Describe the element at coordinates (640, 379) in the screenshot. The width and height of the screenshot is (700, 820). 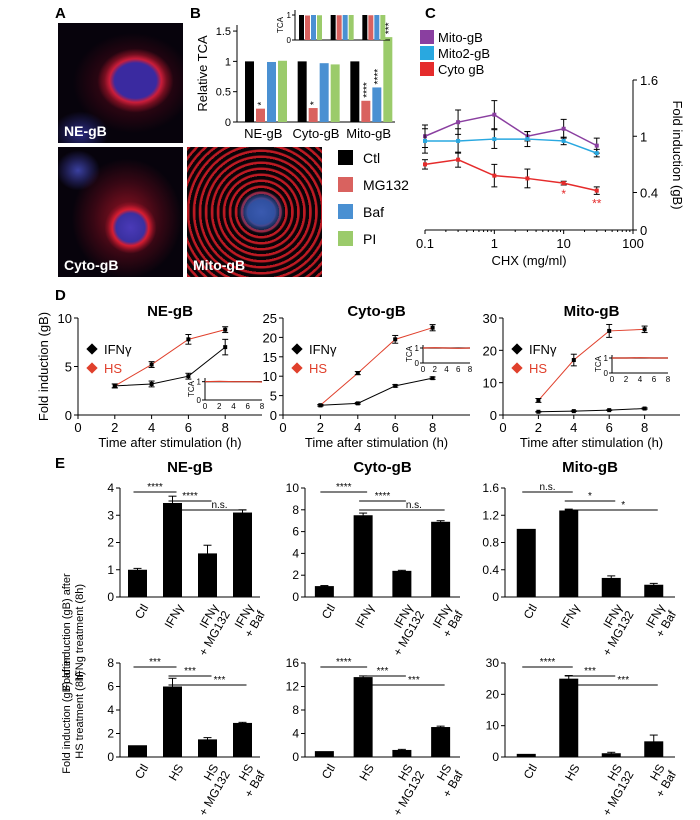
I see `inset-x-tick-label: 4` at that location.